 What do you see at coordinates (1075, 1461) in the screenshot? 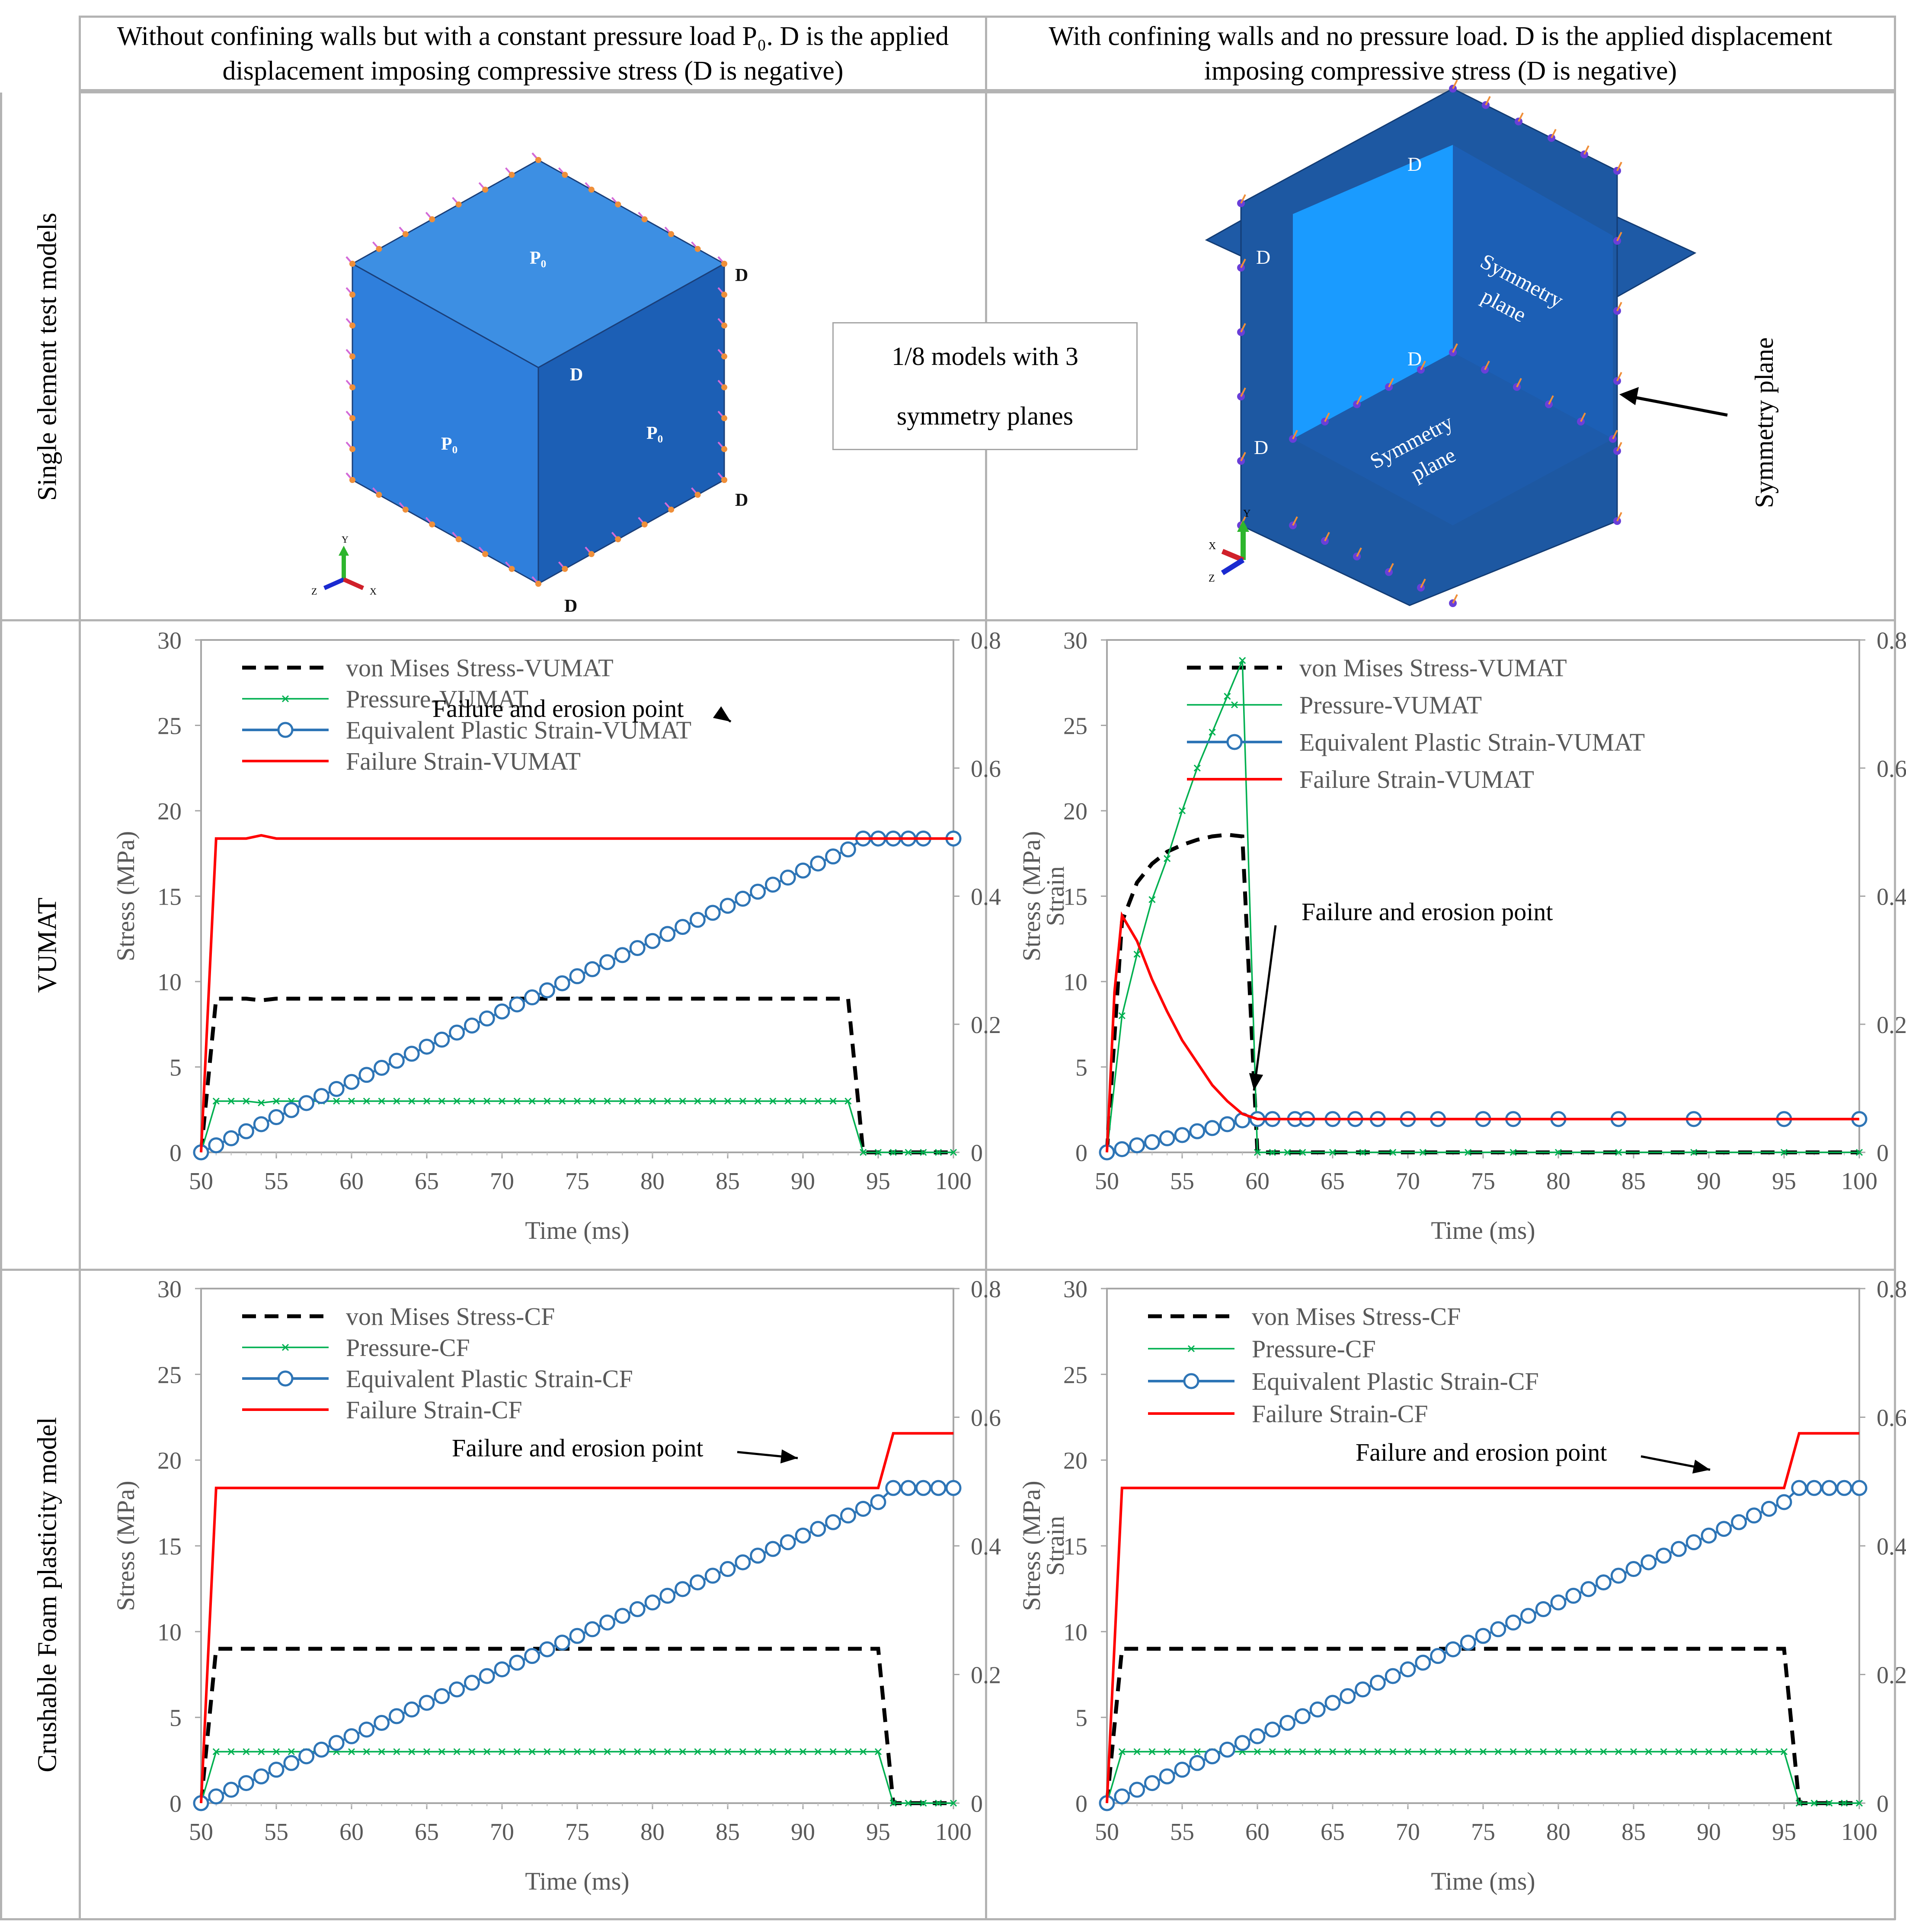
I see `y-tick-label: 20` at bounding box center [1075, 1461].